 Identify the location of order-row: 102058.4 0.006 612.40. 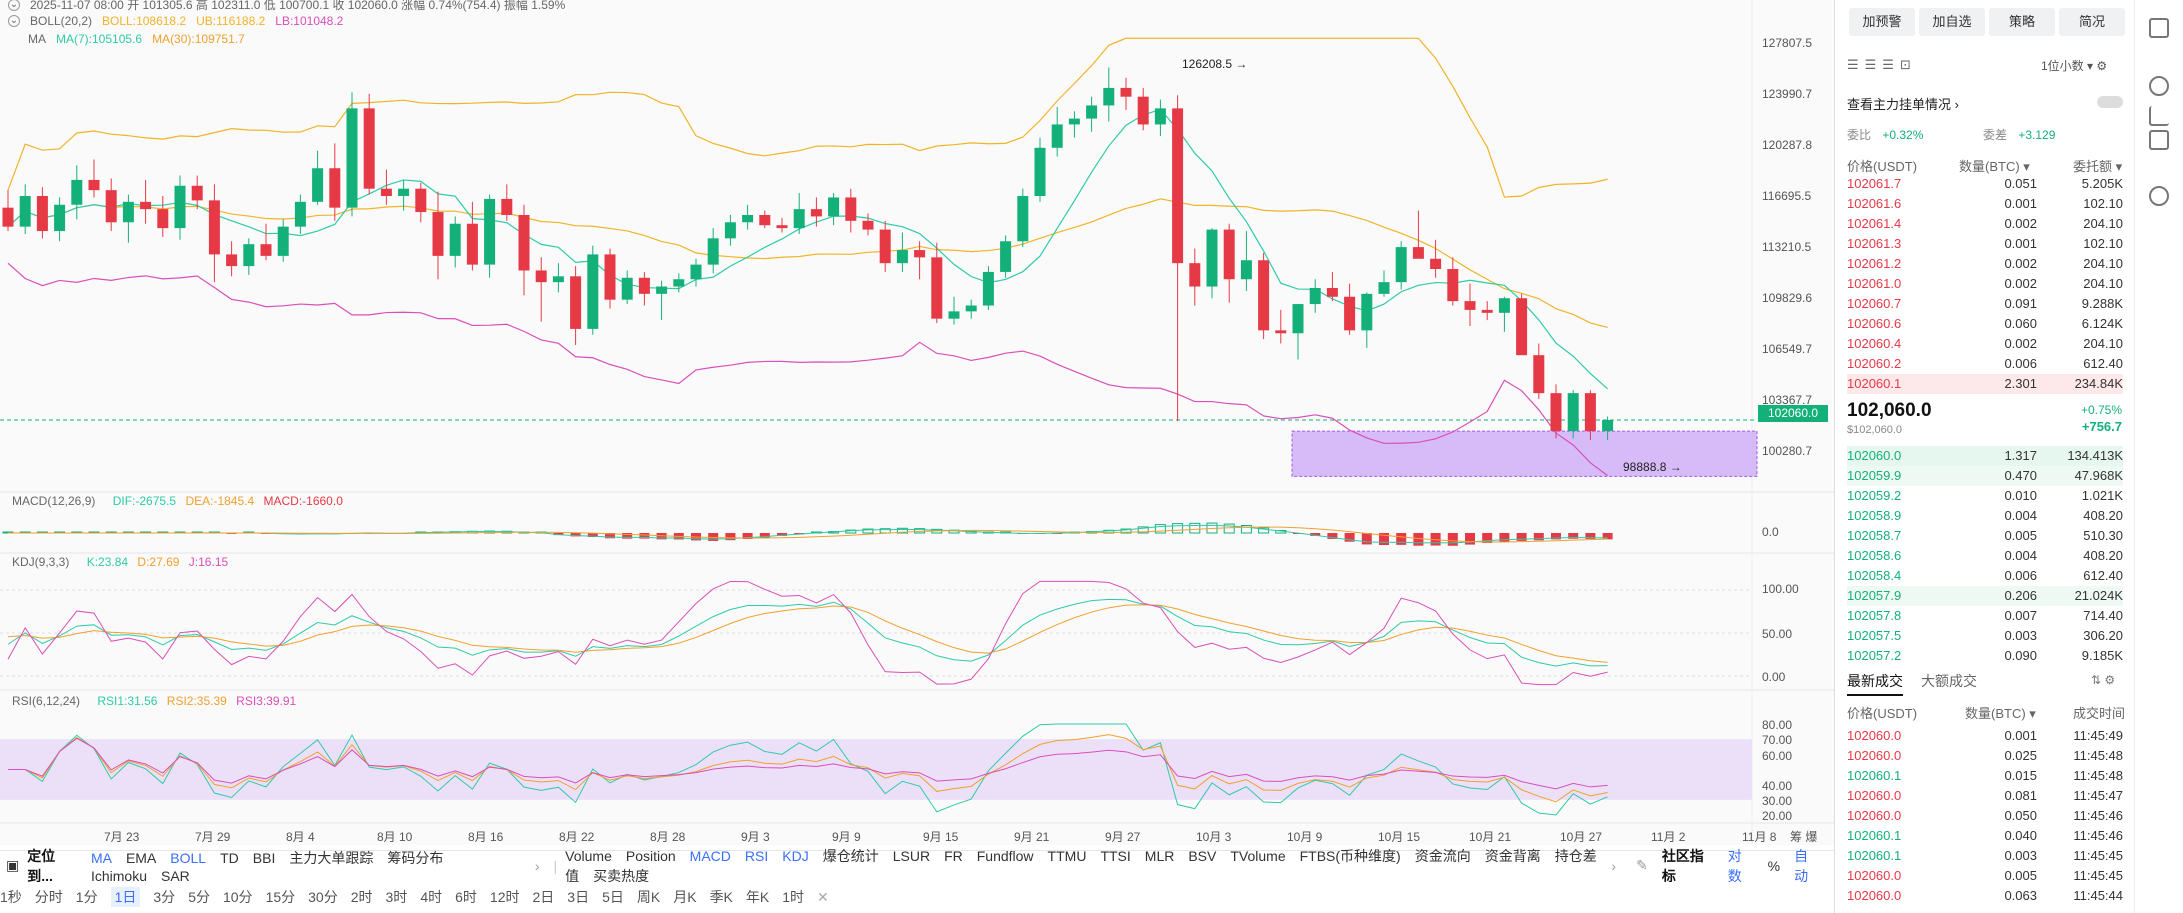
(1985, 576).